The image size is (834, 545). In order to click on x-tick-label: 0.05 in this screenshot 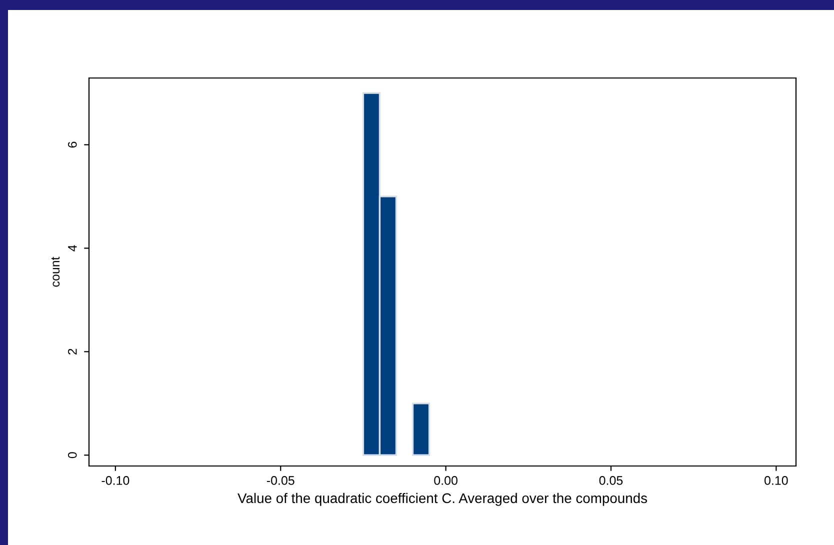, I will do `click(611, 480)`.